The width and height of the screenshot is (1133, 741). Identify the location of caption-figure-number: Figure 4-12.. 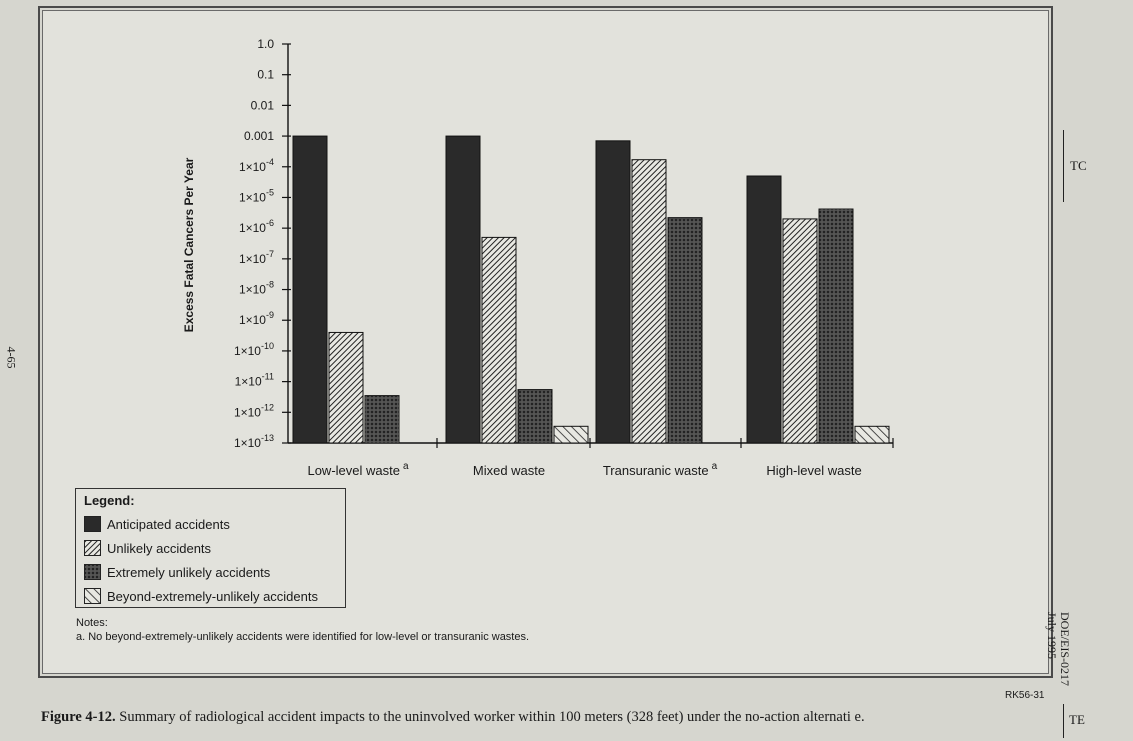
(78, 717).